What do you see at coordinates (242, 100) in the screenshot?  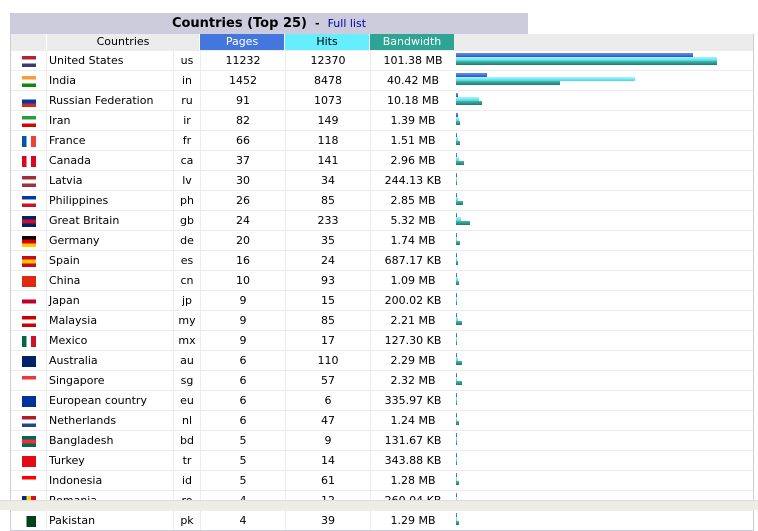 I see `pages-value: 91` at bounding box center [242, 100].